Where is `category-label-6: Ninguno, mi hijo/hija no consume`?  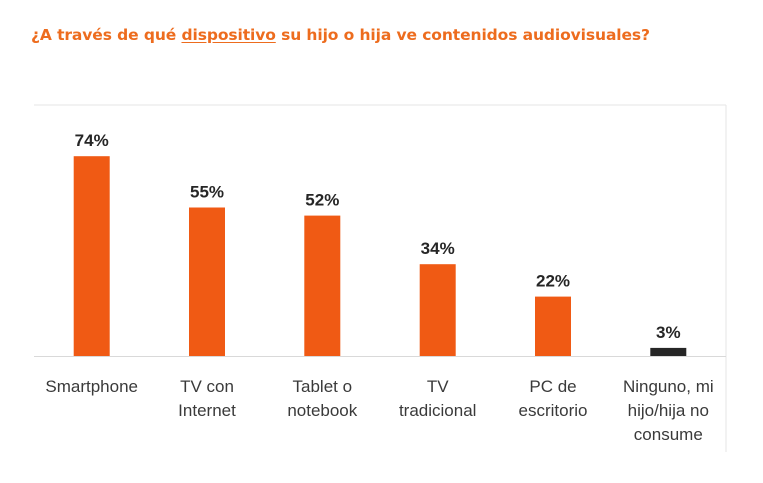
category-label-6: Ninguno, mi hijo/hija no consume is located at coordinates (668, 410).